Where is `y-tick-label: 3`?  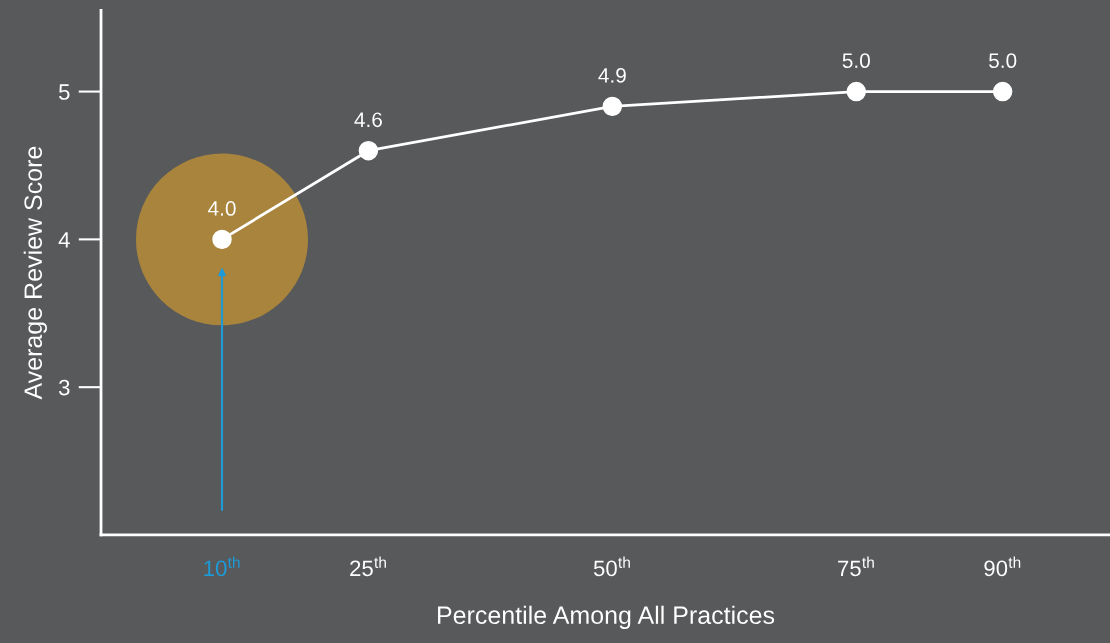 y-tick-label: 3 is located at coordinates (64, 387).